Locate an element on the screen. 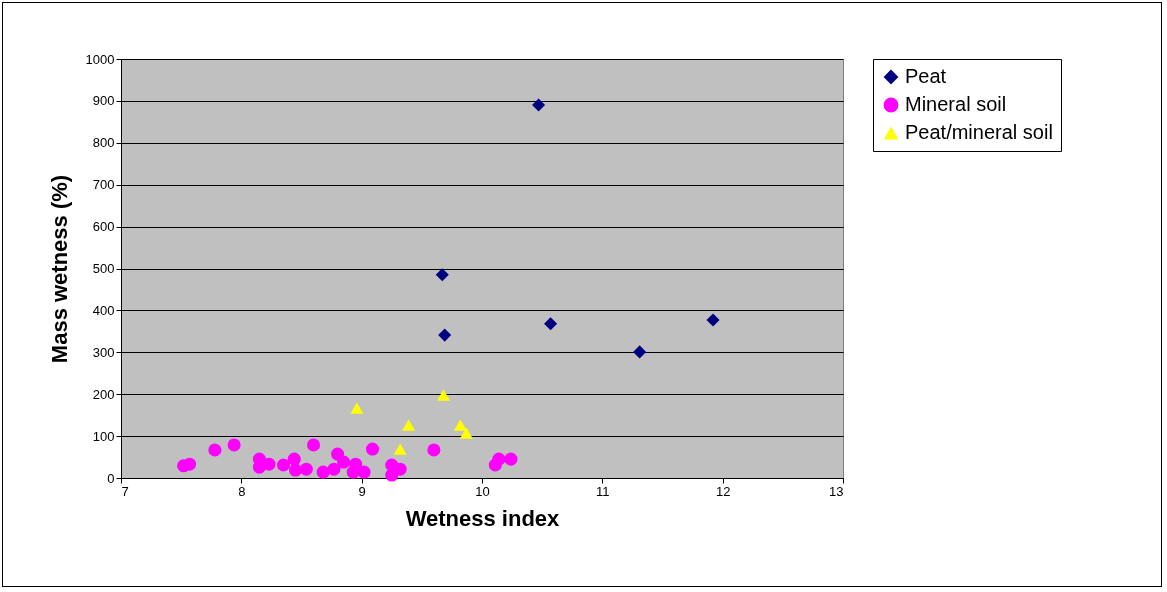 Image resolution: width=1167 pixels, height=592 pixels. y-tick-label: 600 is located at coordinates (103, 227).